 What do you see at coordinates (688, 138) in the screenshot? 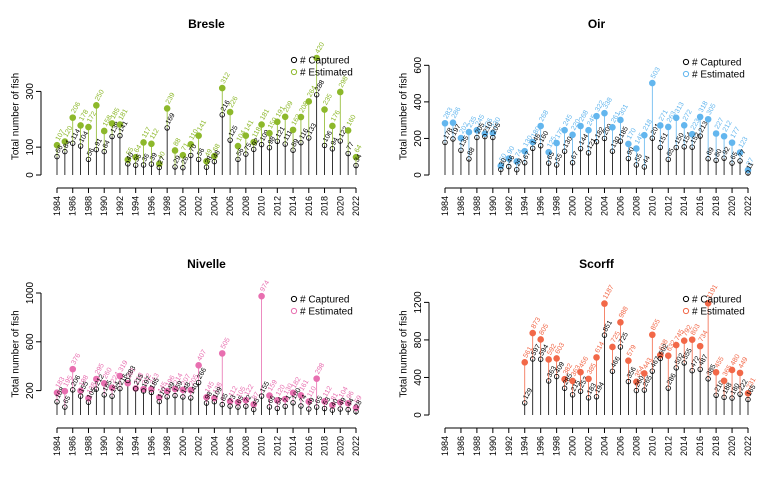
I see `captured-value-label: 154` at bounding box center [688, 138].